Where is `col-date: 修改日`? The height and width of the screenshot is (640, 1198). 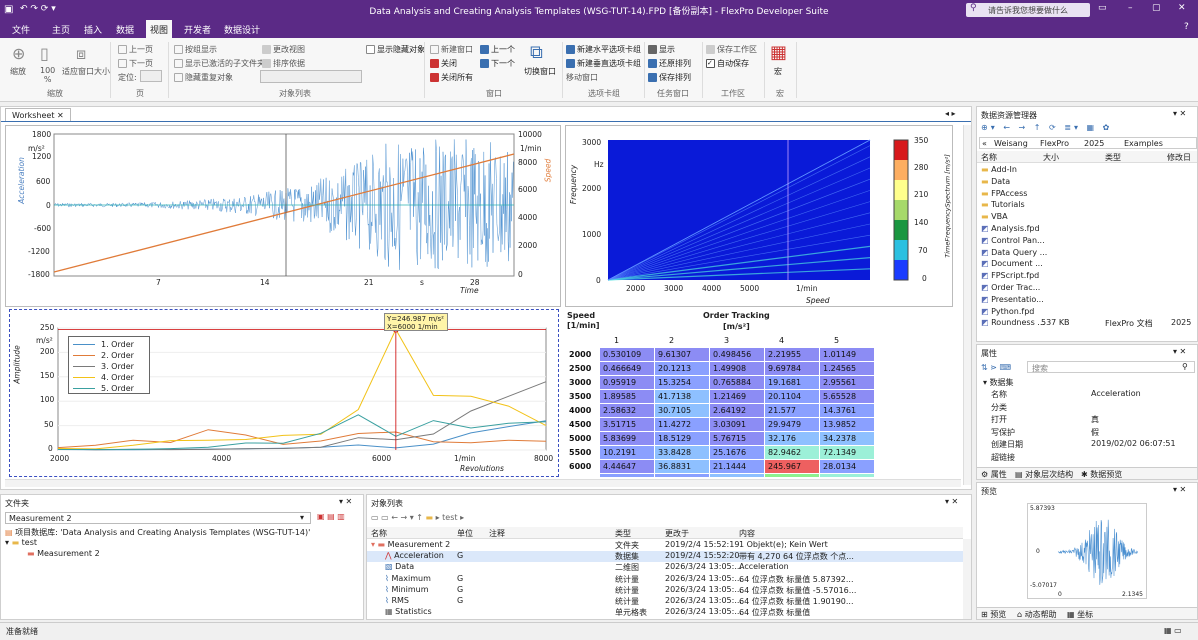 col-date: 修改日 is located at coordinates (1179, 157).